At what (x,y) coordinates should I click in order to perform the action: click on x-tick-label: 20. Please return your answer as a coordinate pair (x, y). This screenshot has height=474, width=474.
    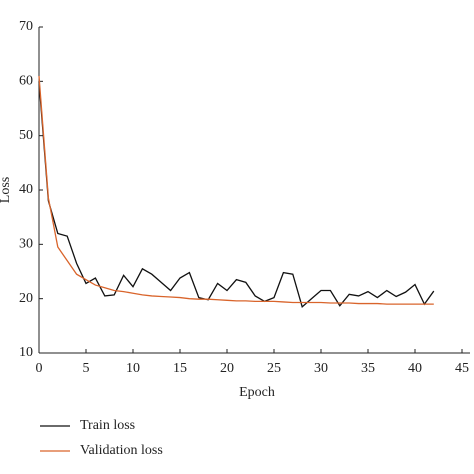
    Looking at the image, I should click on (227, 368).